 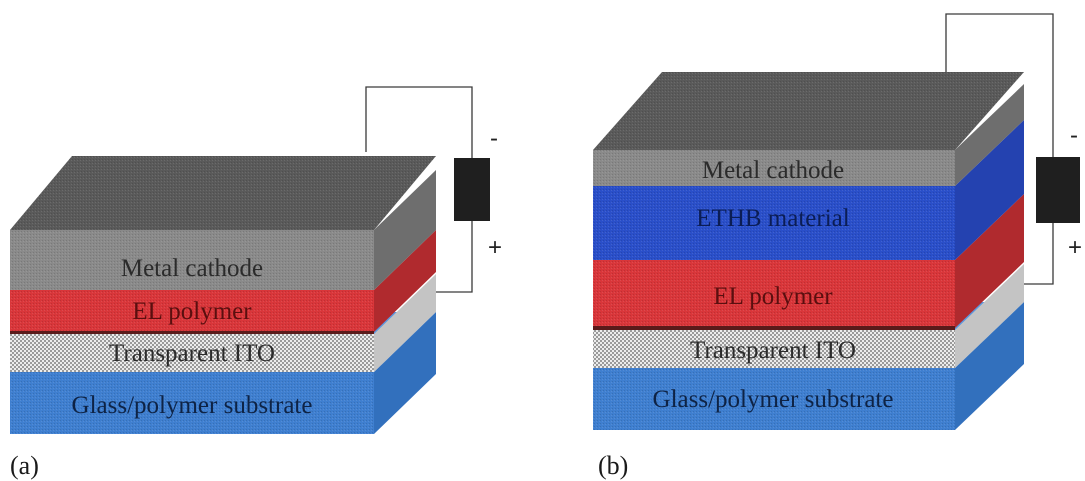 I want to click on panel-a-layer-el-polymer: EL polymer, so click(x=223, y=282).